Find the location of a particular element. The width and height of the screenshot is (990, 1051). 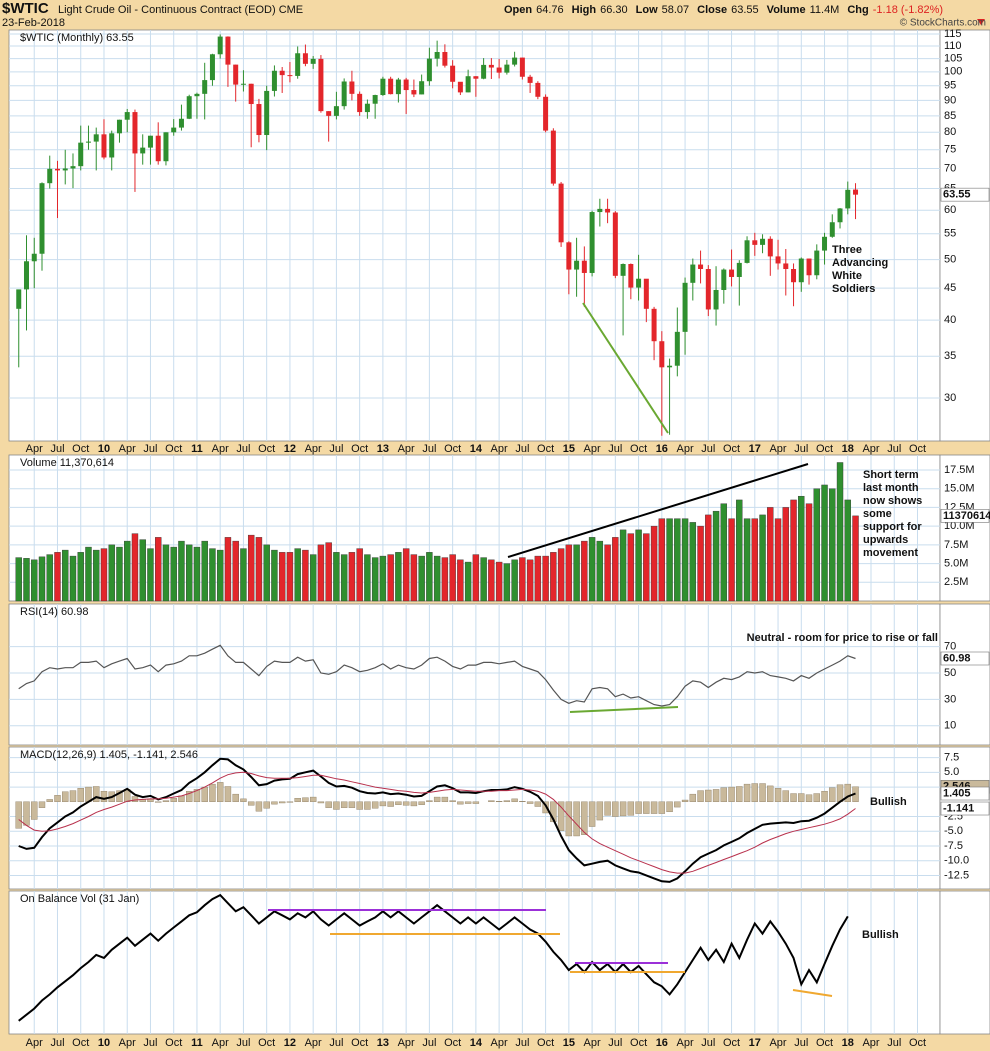

annotation: Neutral - room for price to rise or fall is located at coordinates (842, 638).